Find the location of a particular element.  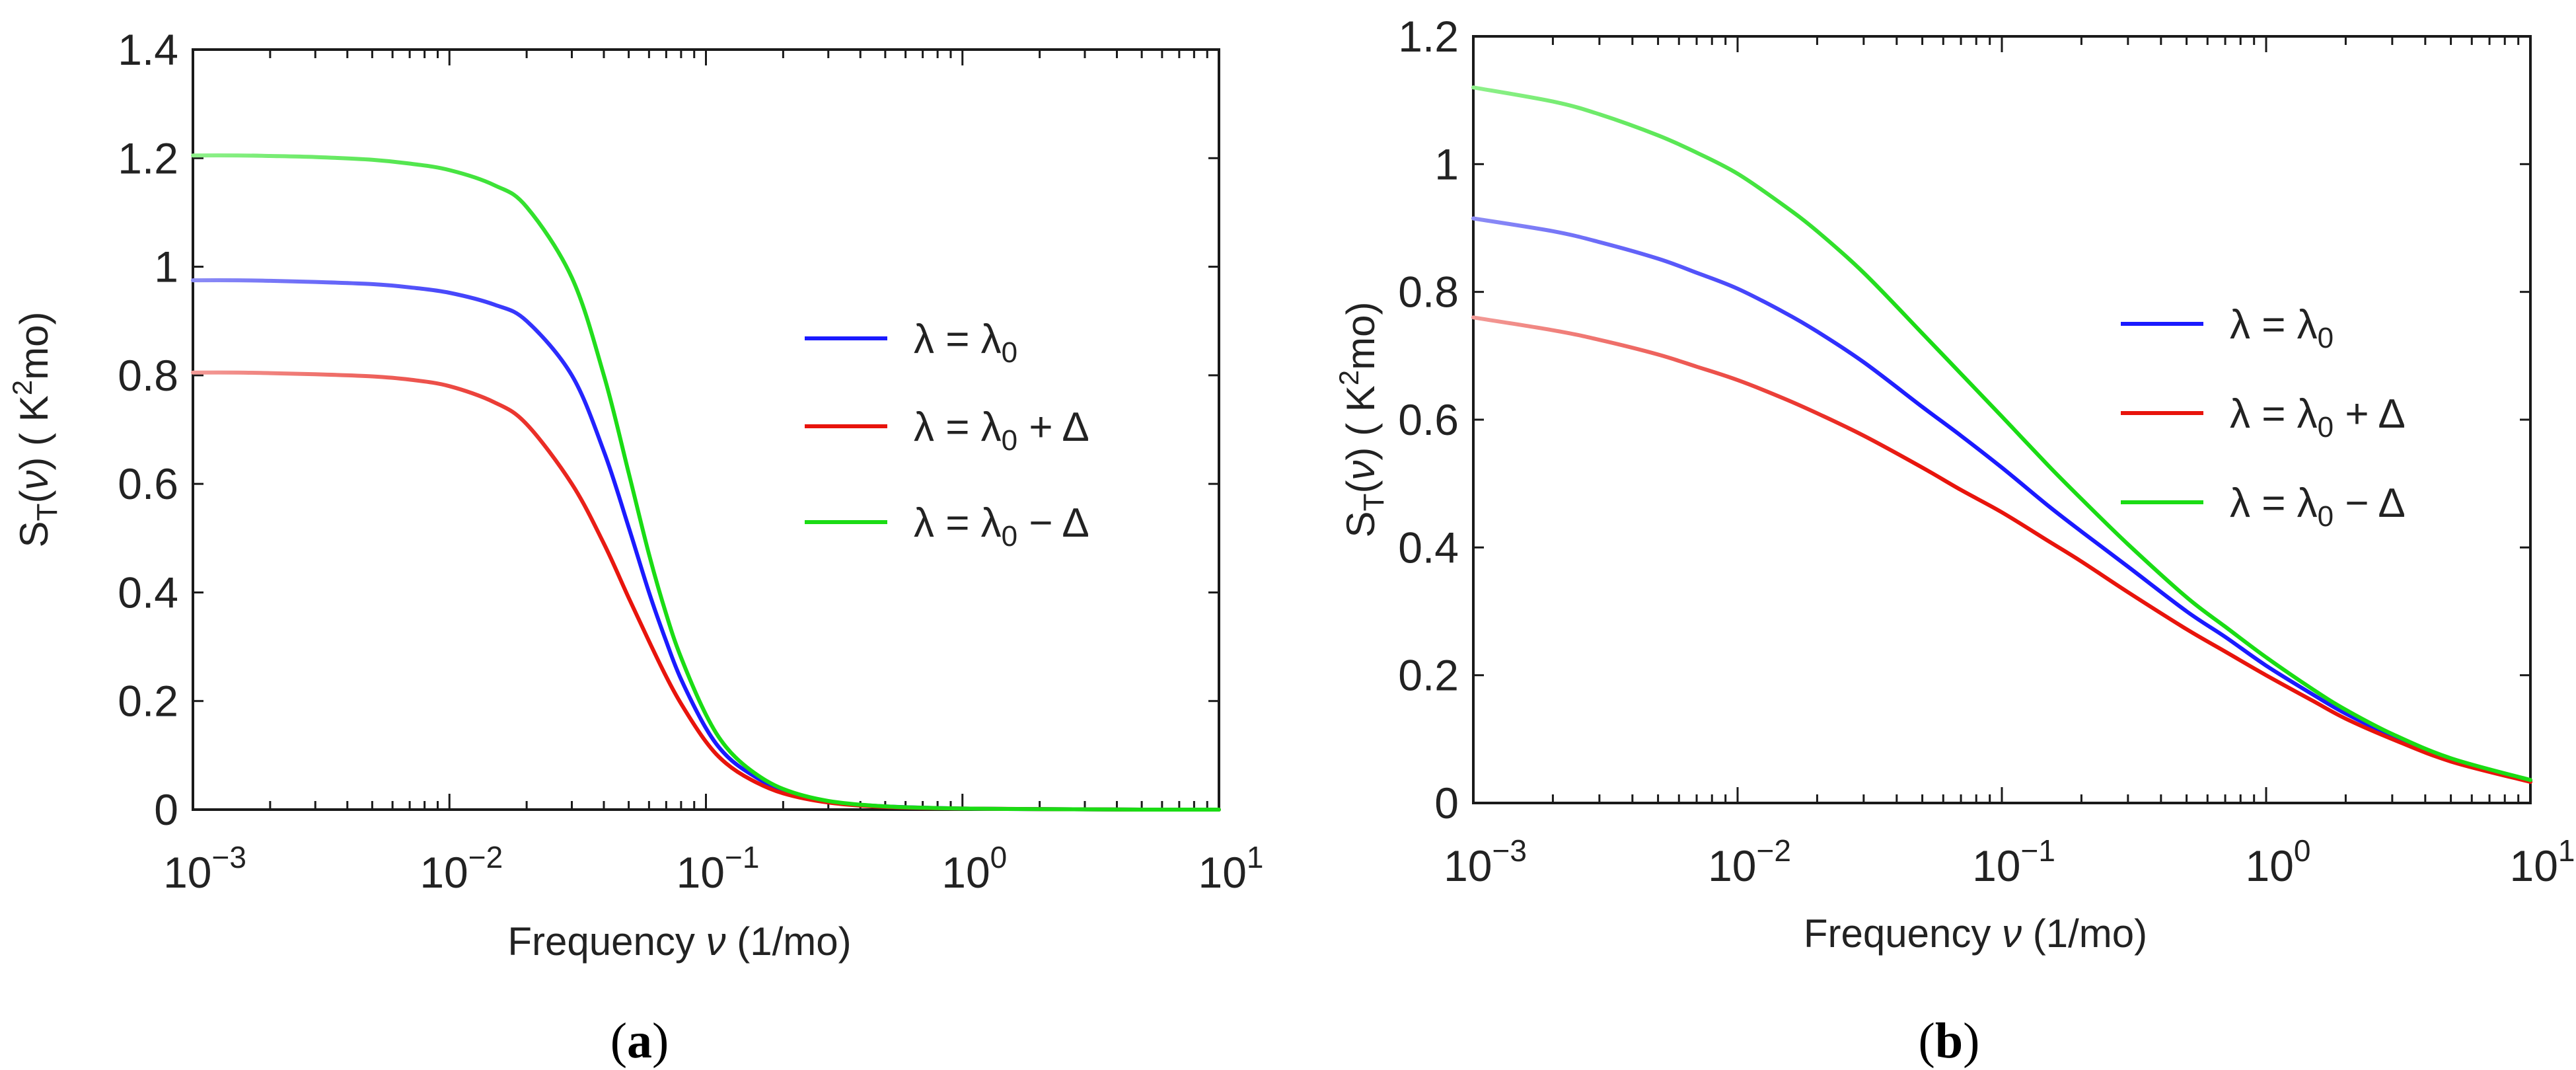

y-label-sup: 2 is located at coordinates (1348, 377).